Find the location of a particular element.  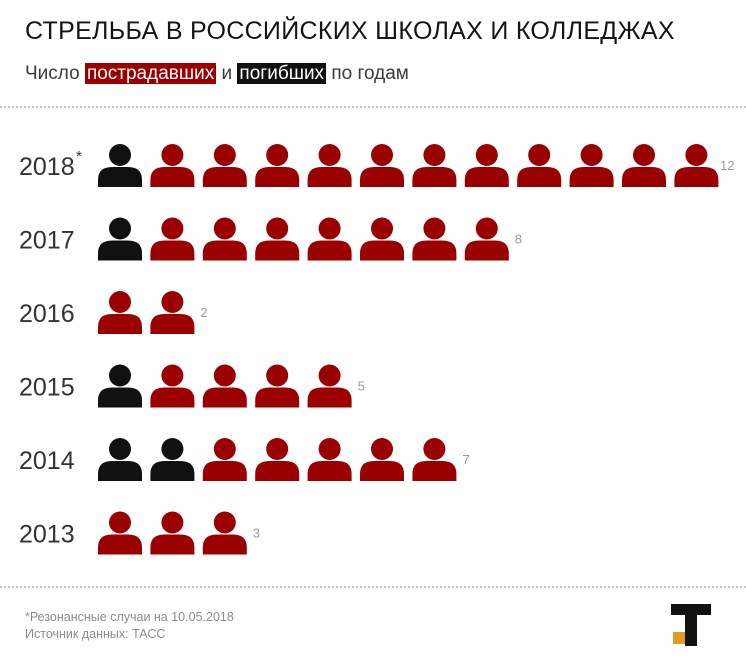

top-divider is located at coordinates (373, 107).